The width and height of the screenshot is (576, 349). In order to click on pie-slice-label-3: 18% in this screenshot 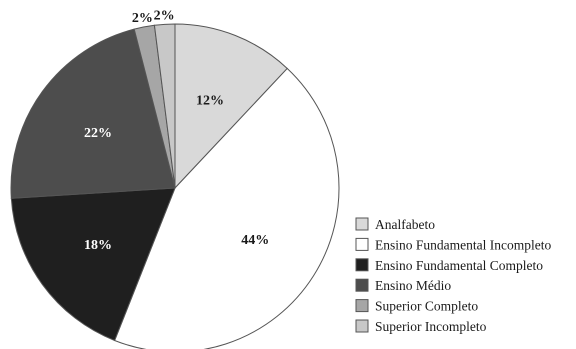, I will do `click(98, 245)`.